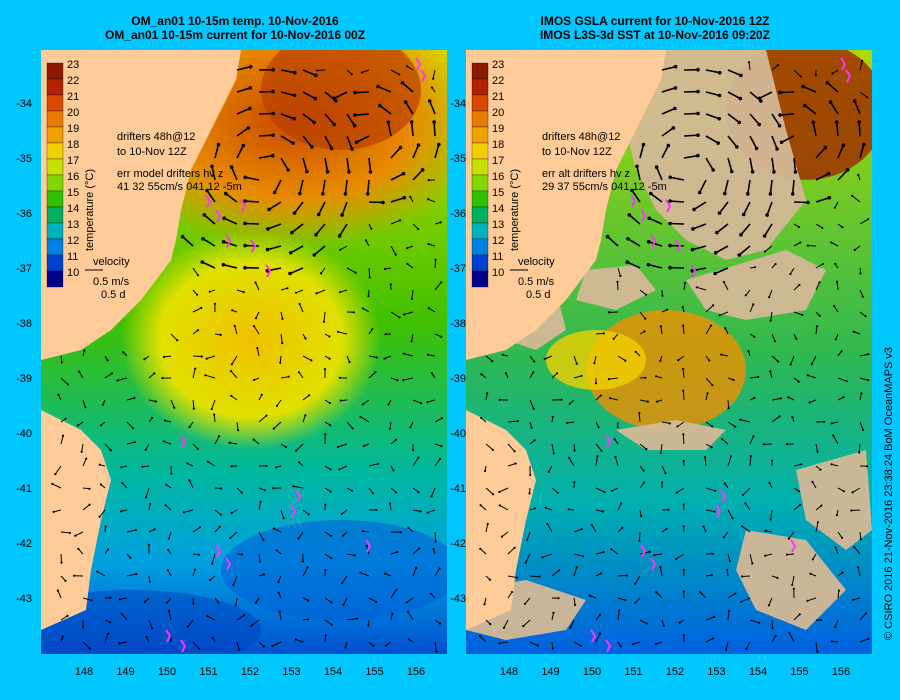 Image resolution: width=900 pixels, height=700 pixels. I want to click on longitude-tick-label: 156, so click(841, 672).